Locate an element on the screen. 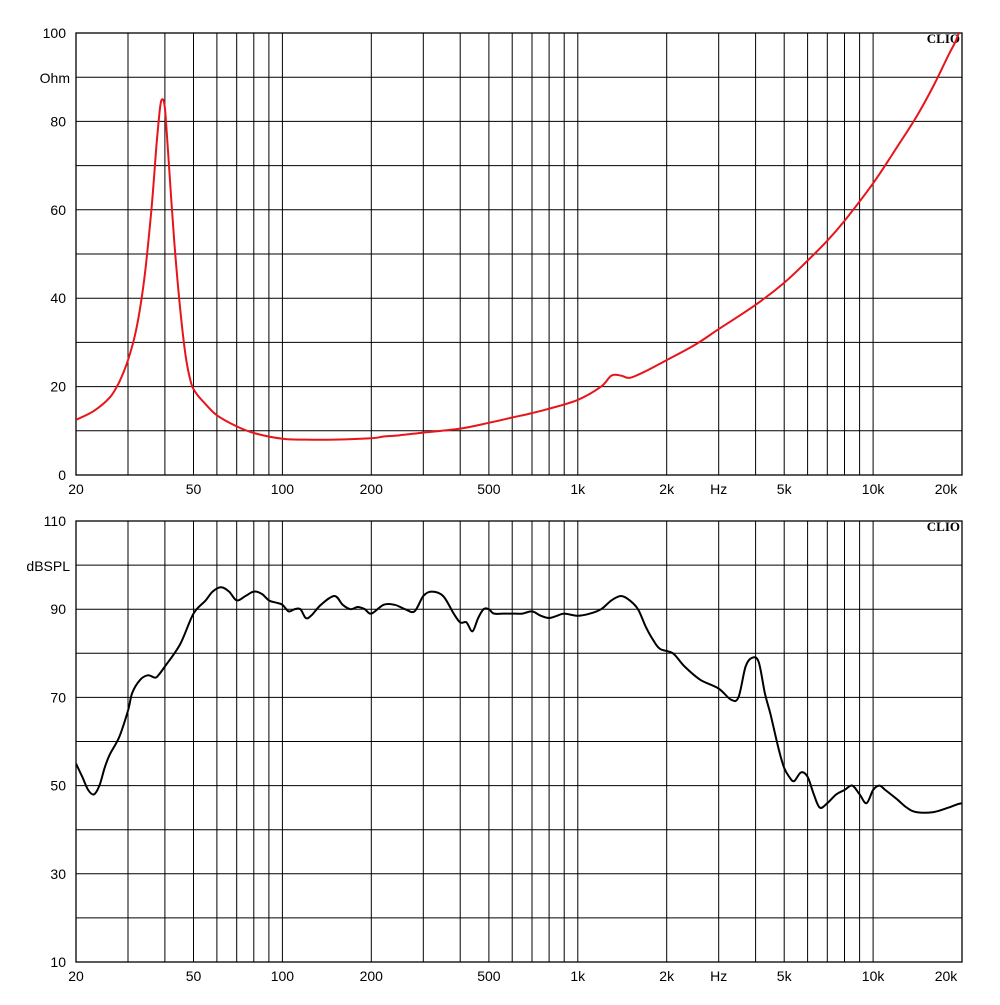 The width and height of the screenshot is (1000, 1005). y-tick-label: 0 is located at coordinates (62, 475).